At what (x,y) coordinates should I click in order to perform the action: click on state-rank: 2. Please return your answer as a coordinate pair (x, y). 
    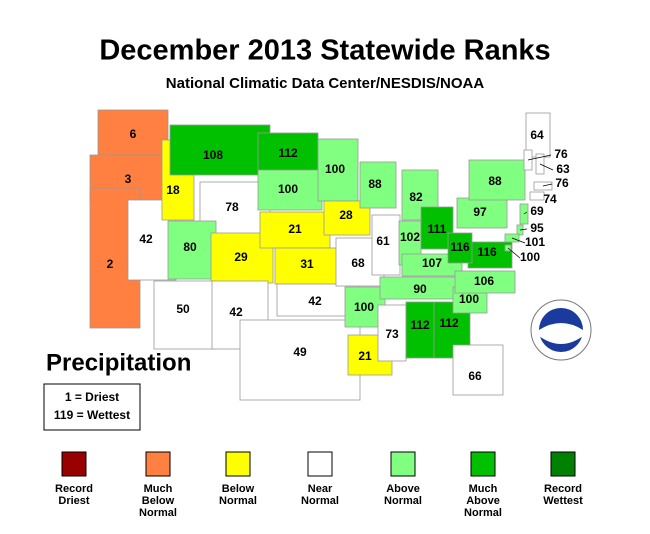
    Looking at the image, I should click on (110, 264).